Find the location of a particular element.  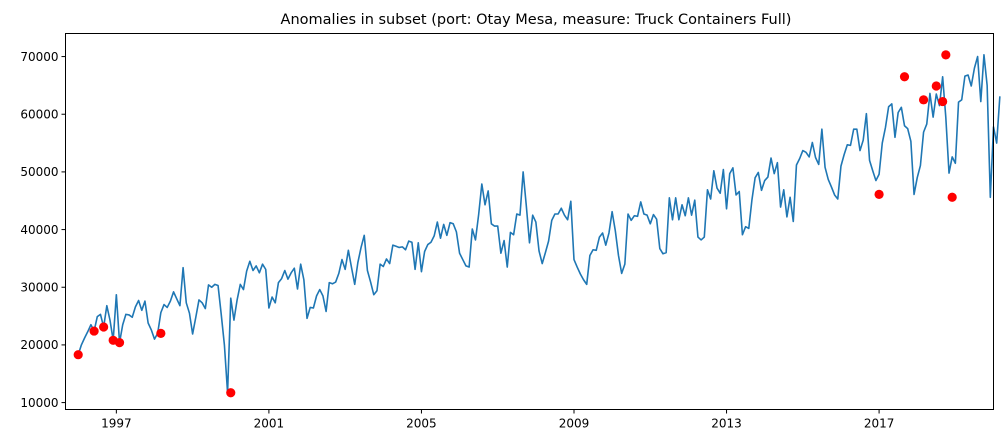

y-axis: 10000 20000 30000 40000 50000 60000 70000 is located at coordinates (43, 230).